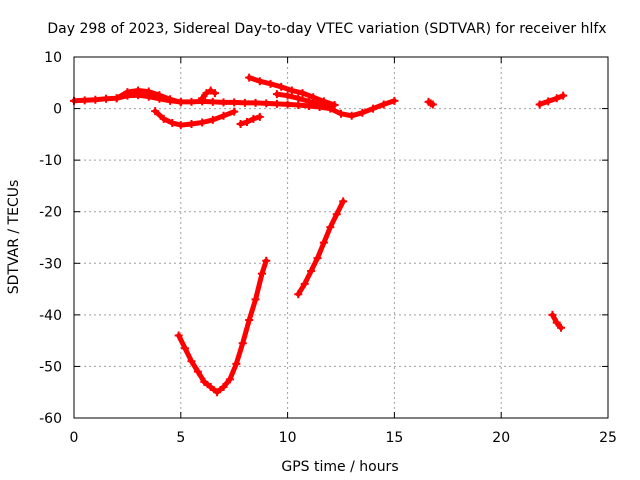 This screenshot has height=480, width=640. Describe the element at coordinates (222, 326) in the screenshot. I see `series-track-u-shape` at that location.